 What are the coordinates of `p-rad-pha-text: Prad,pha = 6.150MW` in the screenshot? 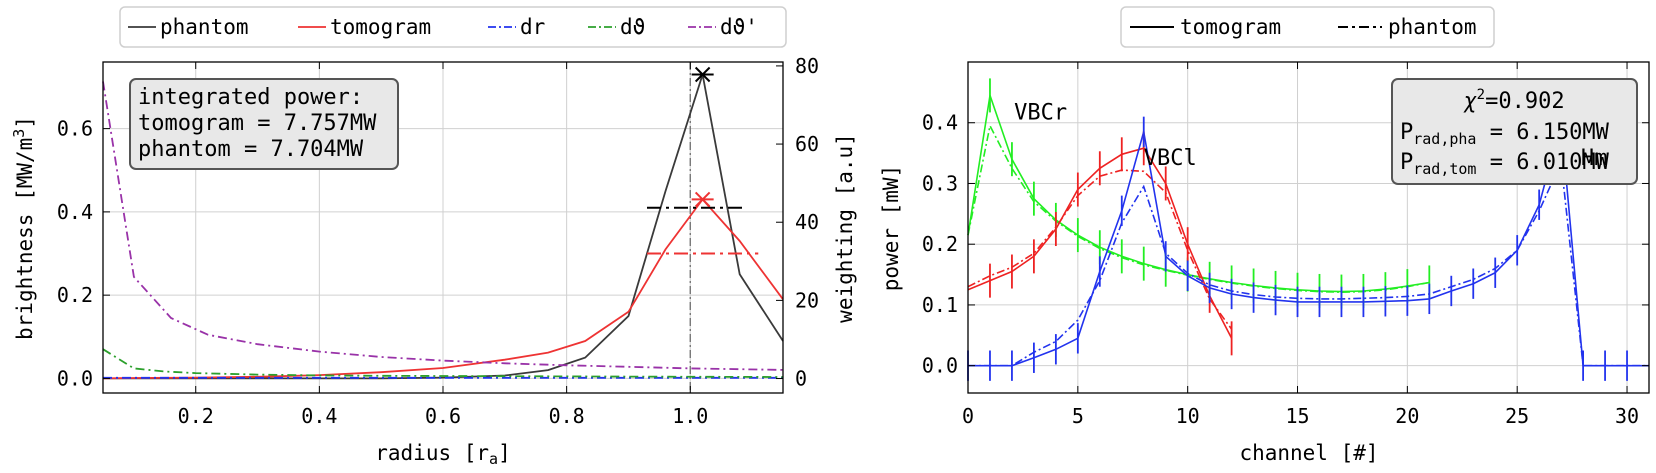 It's located at (1505, 134).